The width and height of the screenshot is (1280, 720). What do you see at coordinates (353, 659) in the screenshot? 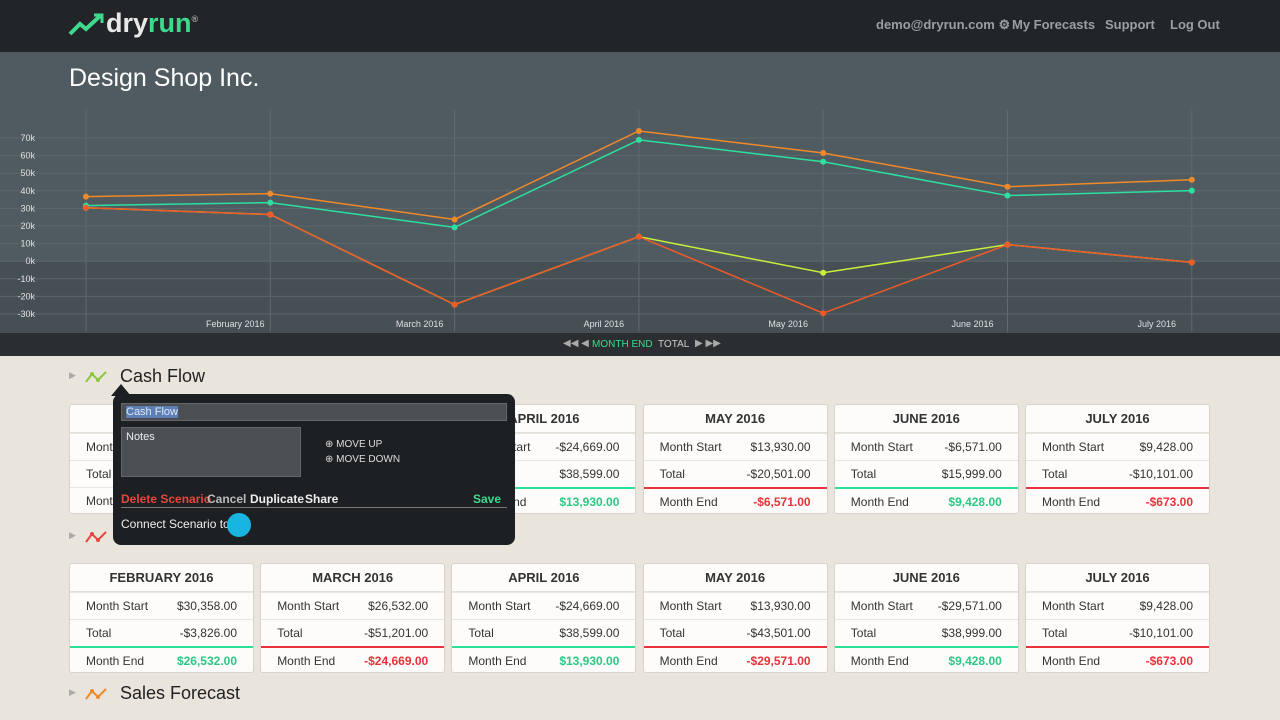
I see `card-row: Month End -$24,669.00` at bounding box center [353, 659].